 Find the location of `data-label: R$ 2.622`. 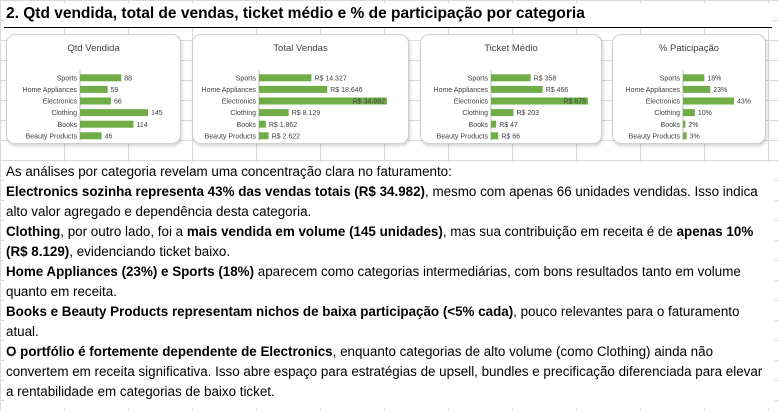

data-label: R$ 2.622 is located at coordinates (286, 136).